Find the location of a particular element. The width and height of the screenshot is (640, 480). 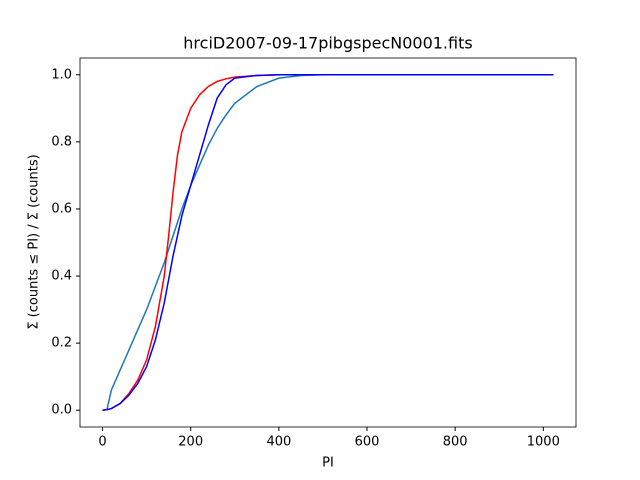

y-tick-label: 0.0 is located at coordinates (61, 410).